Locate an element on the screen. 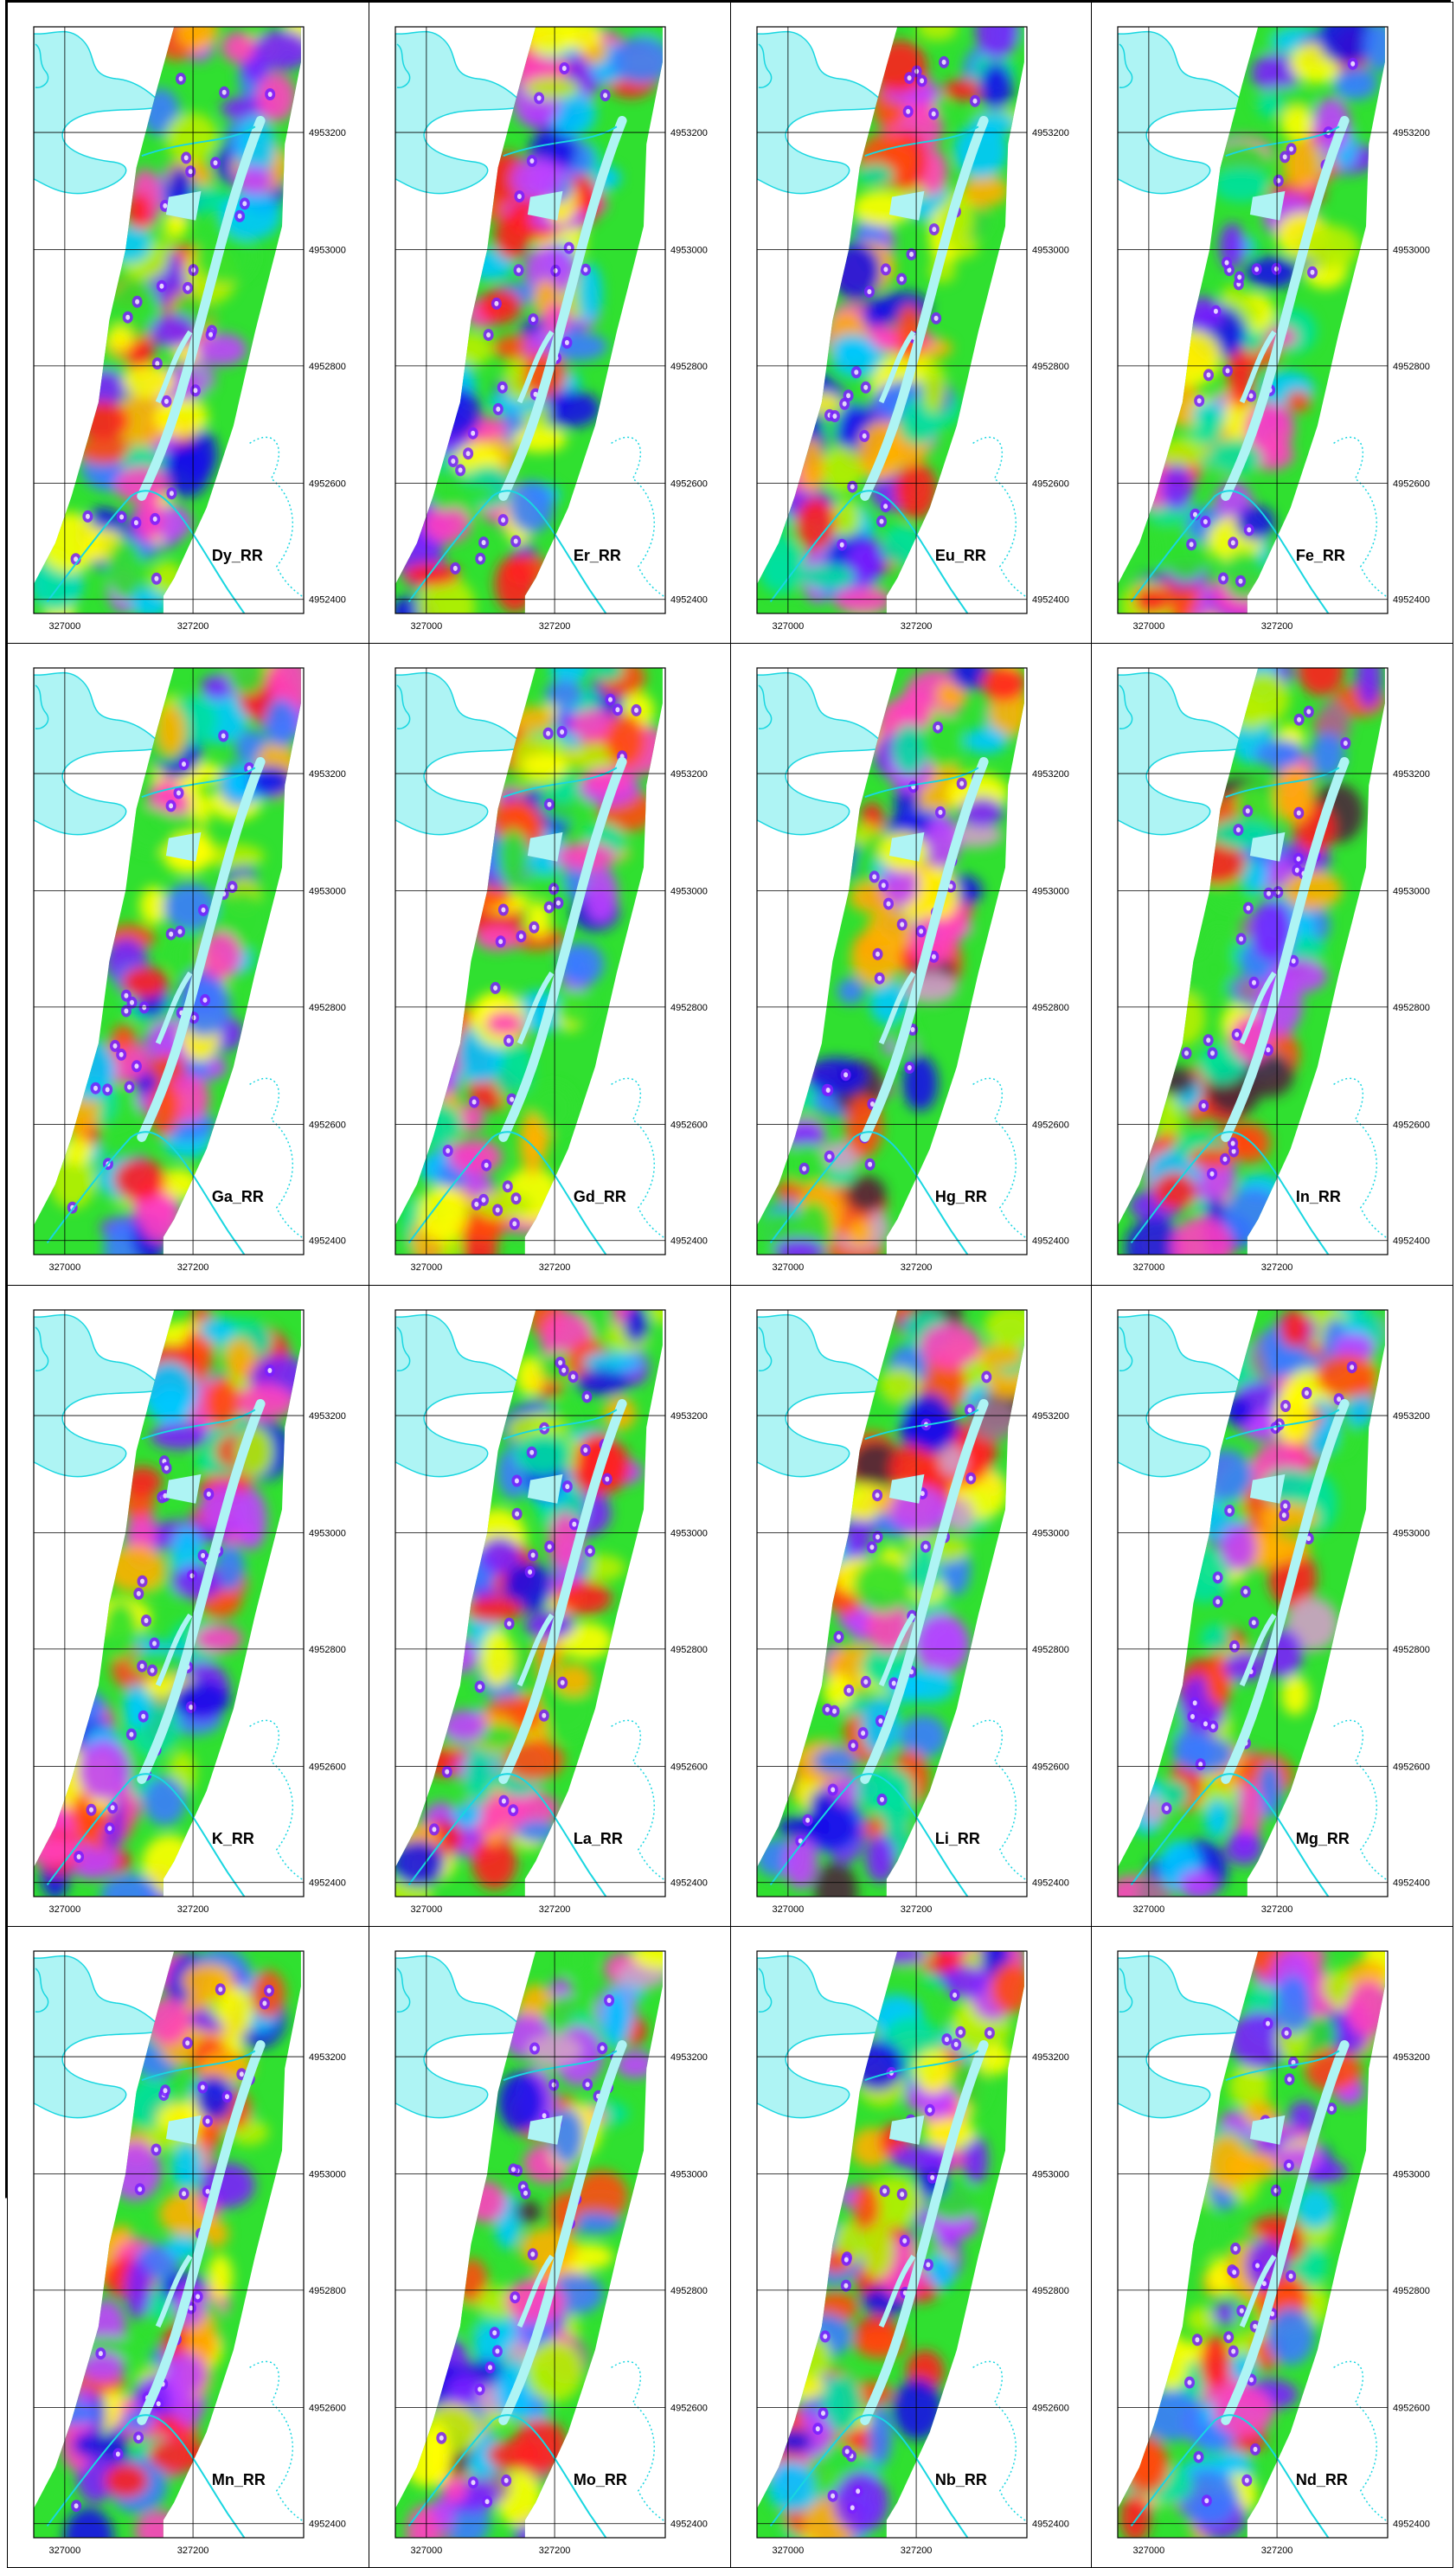 The width and height of the screenshot is (1456, 2568). element-label: Fe_RR is located at coordinates (1320, 555).